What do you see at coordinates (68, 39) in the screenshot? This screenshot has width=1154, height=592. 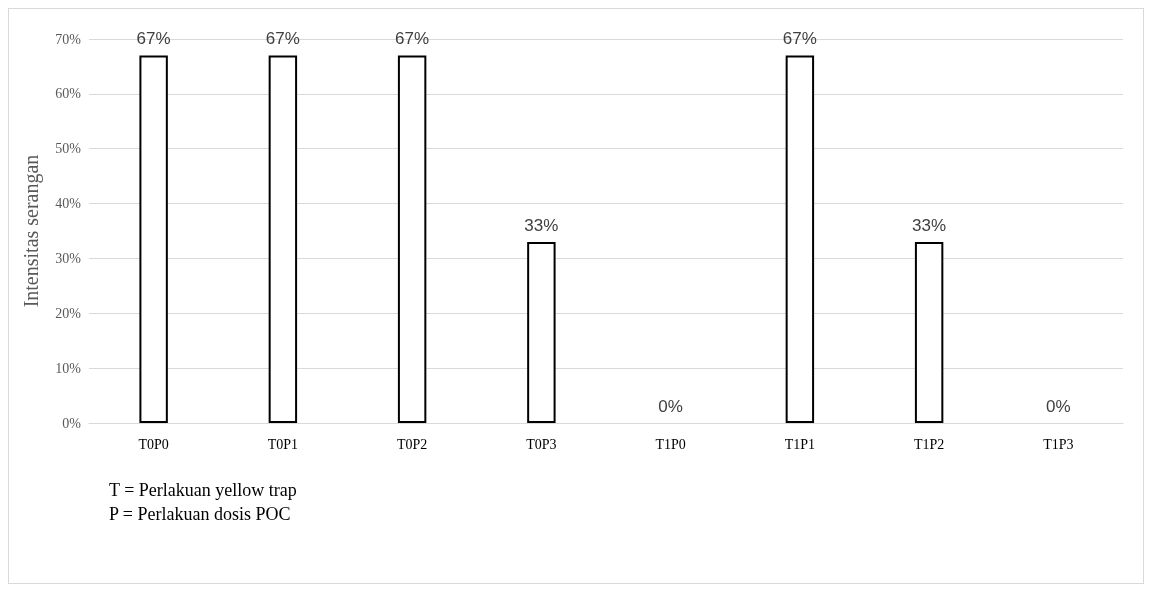 I see `y-tick-label: 70%` at bounding box center [68, 39].